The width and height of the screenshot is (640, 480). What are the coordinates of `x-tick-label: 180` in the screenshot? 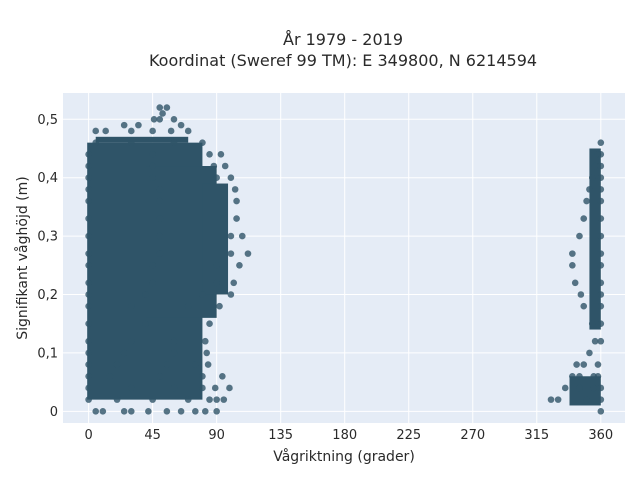 It's located at (344, 435).